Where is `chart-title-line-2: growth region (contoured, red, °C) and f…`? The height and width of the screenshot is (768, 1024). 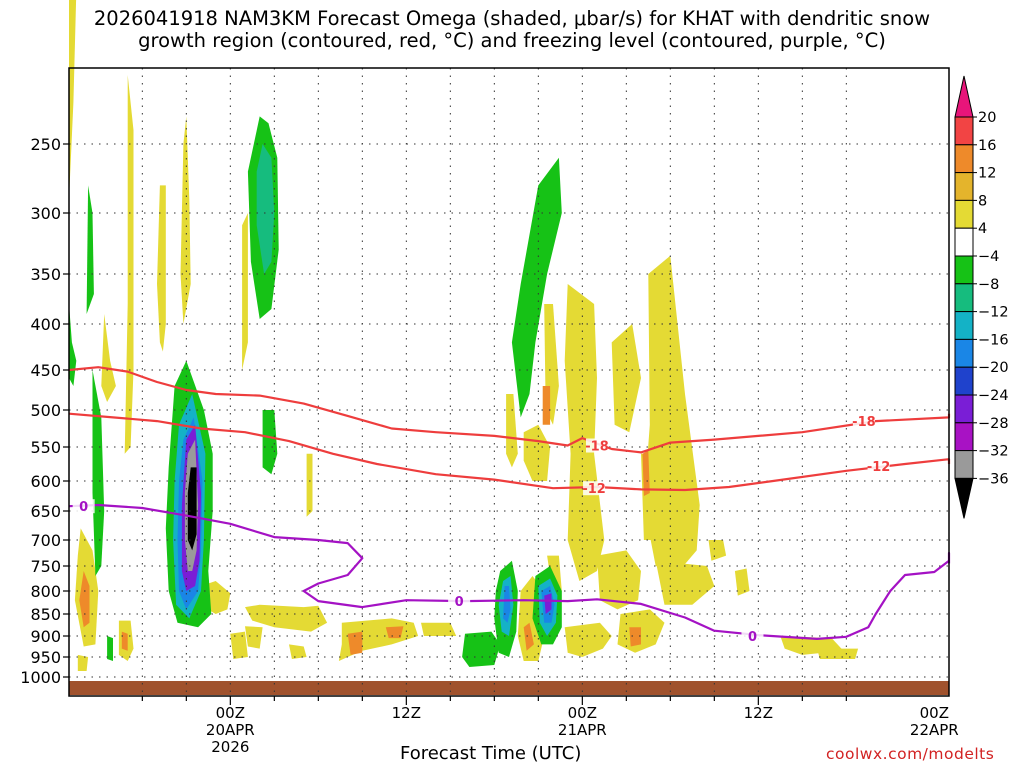
chart-title-line-2: growth region (contoured, red, °C) and f… is located at coordinates (512, 40).